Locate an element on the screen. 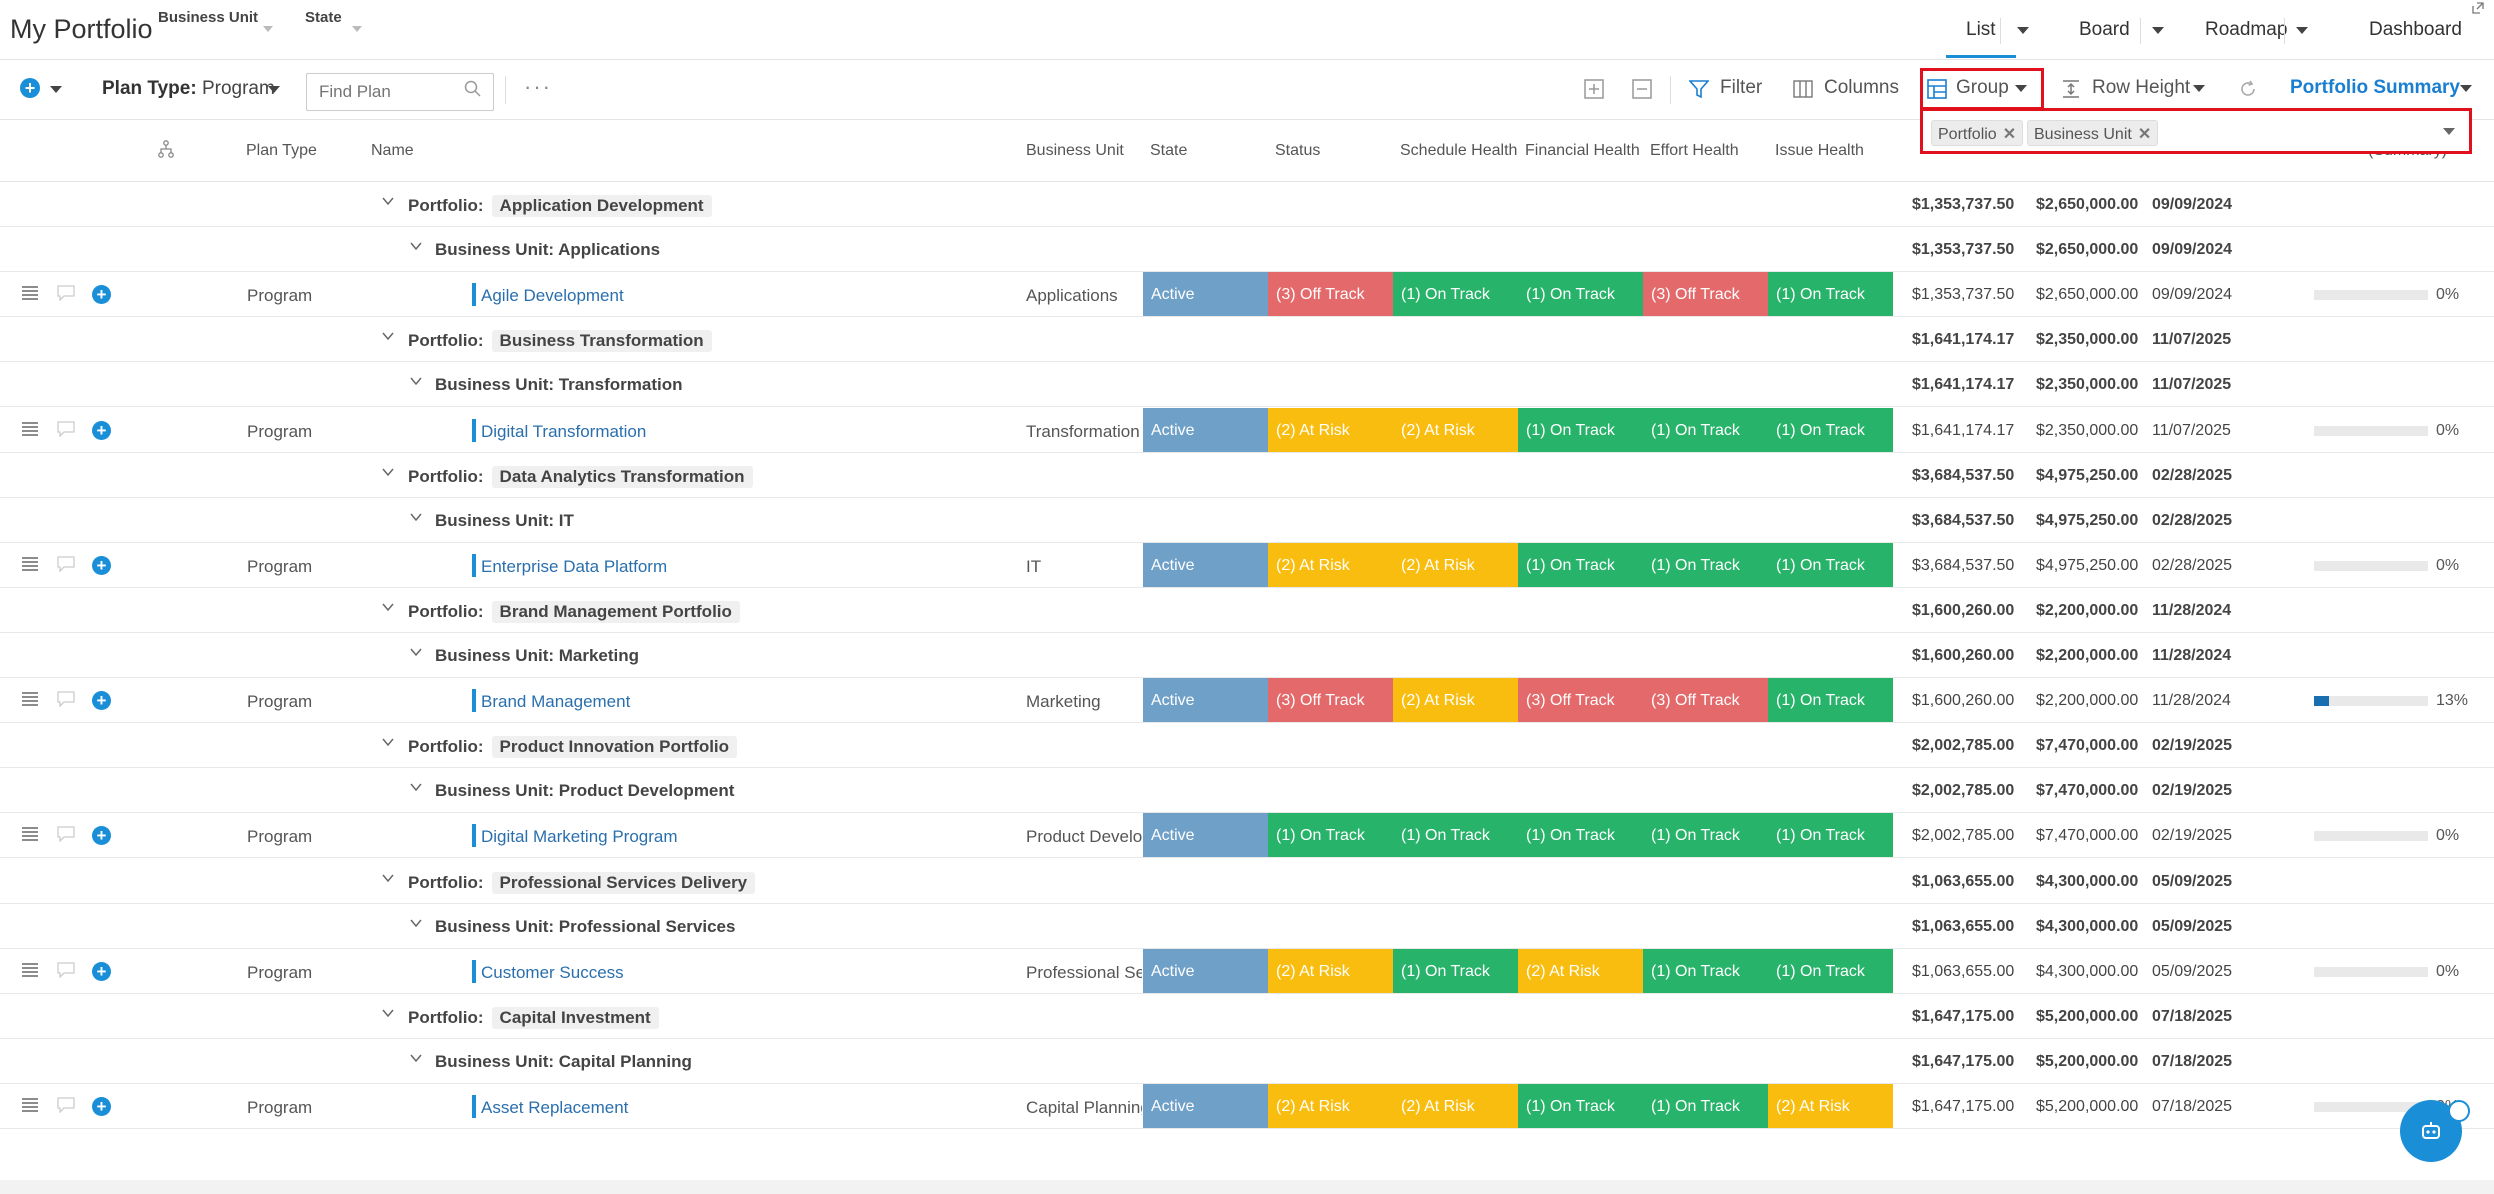 The width and height of the screenshot is (2494, 1194). tab-roadmap: Roadmap is located at coordinates (2246, 29).